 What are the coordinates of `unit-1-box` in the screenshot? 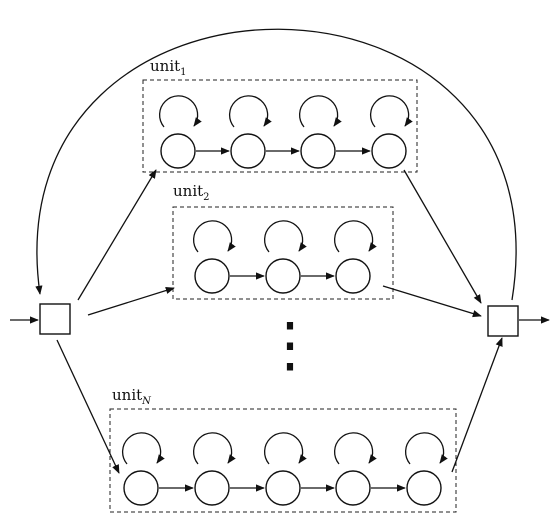 It's located at (280, 126).